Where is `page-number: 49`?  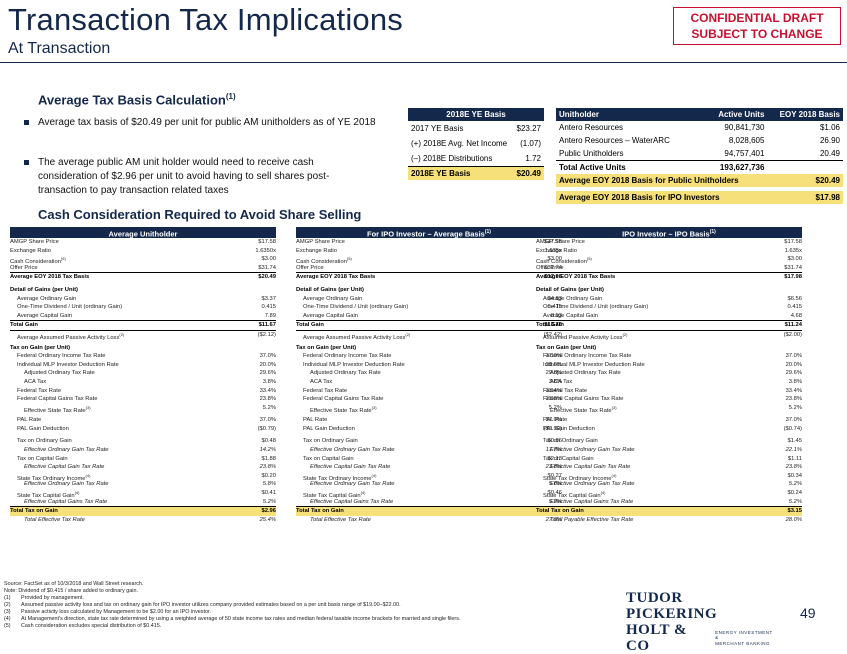
page-number: 49 is located at coordinates (808, 613).